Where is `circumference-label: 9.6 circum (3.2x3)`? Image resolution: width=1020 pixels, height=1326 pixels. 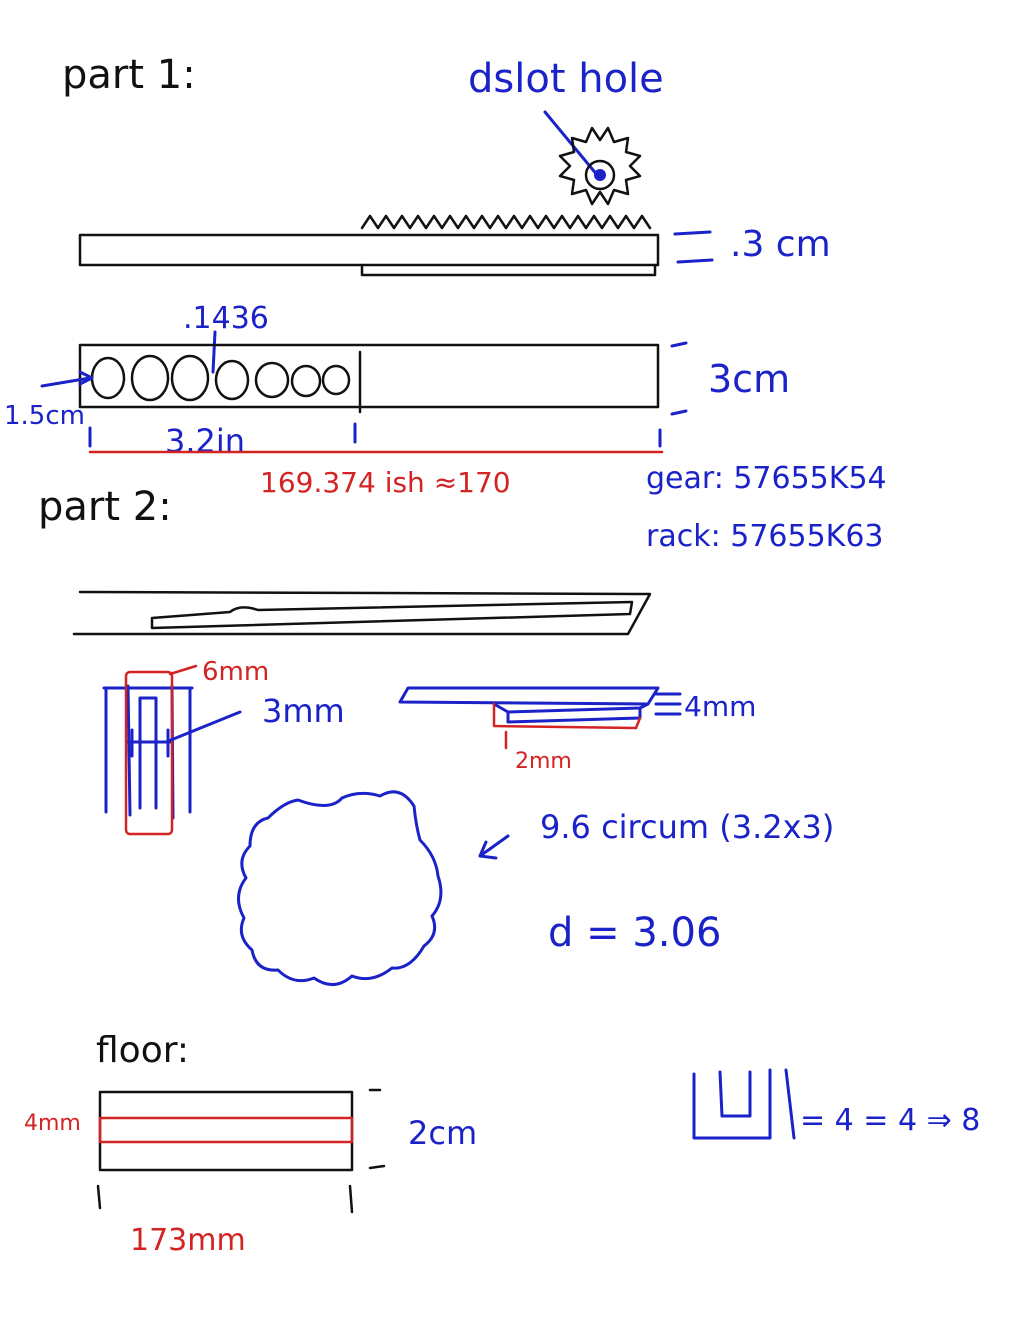 circumference-label: 9.6 circum (3.2x3) is located at coordinates (687, 827).